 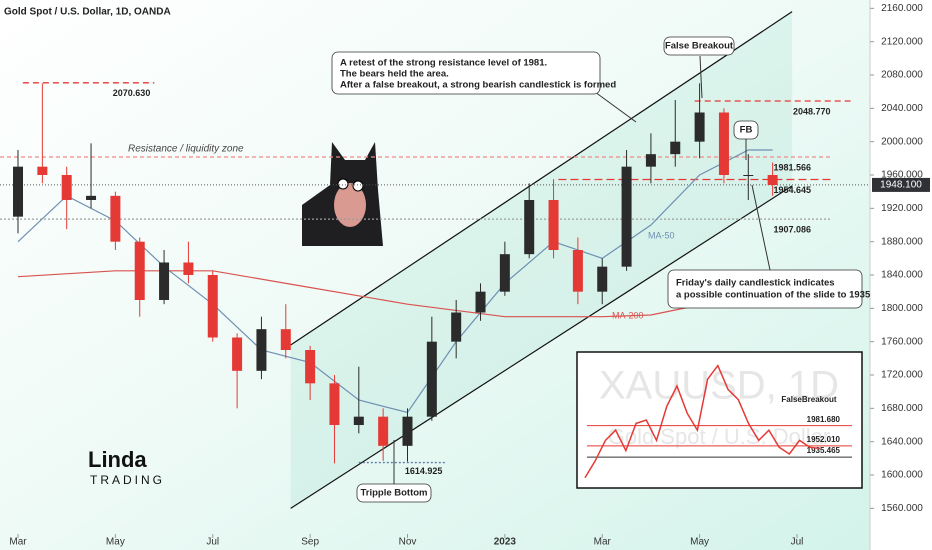 I want to click on y-tick-label: 1560.000, so click(x=902, y=508).